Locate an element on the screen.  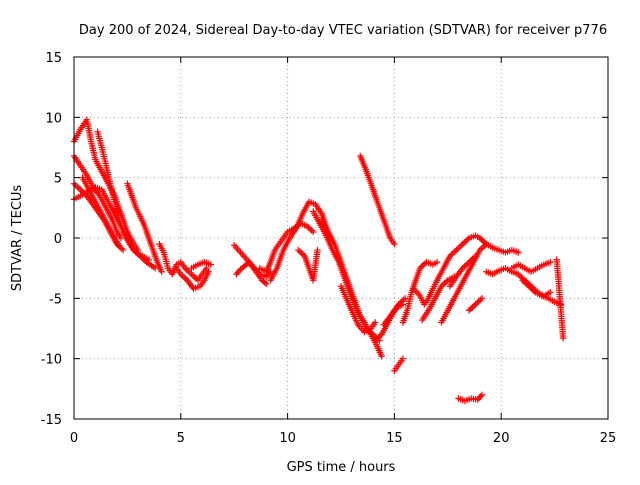
y-tick-label: 5 is located at coordinates (58, 179).